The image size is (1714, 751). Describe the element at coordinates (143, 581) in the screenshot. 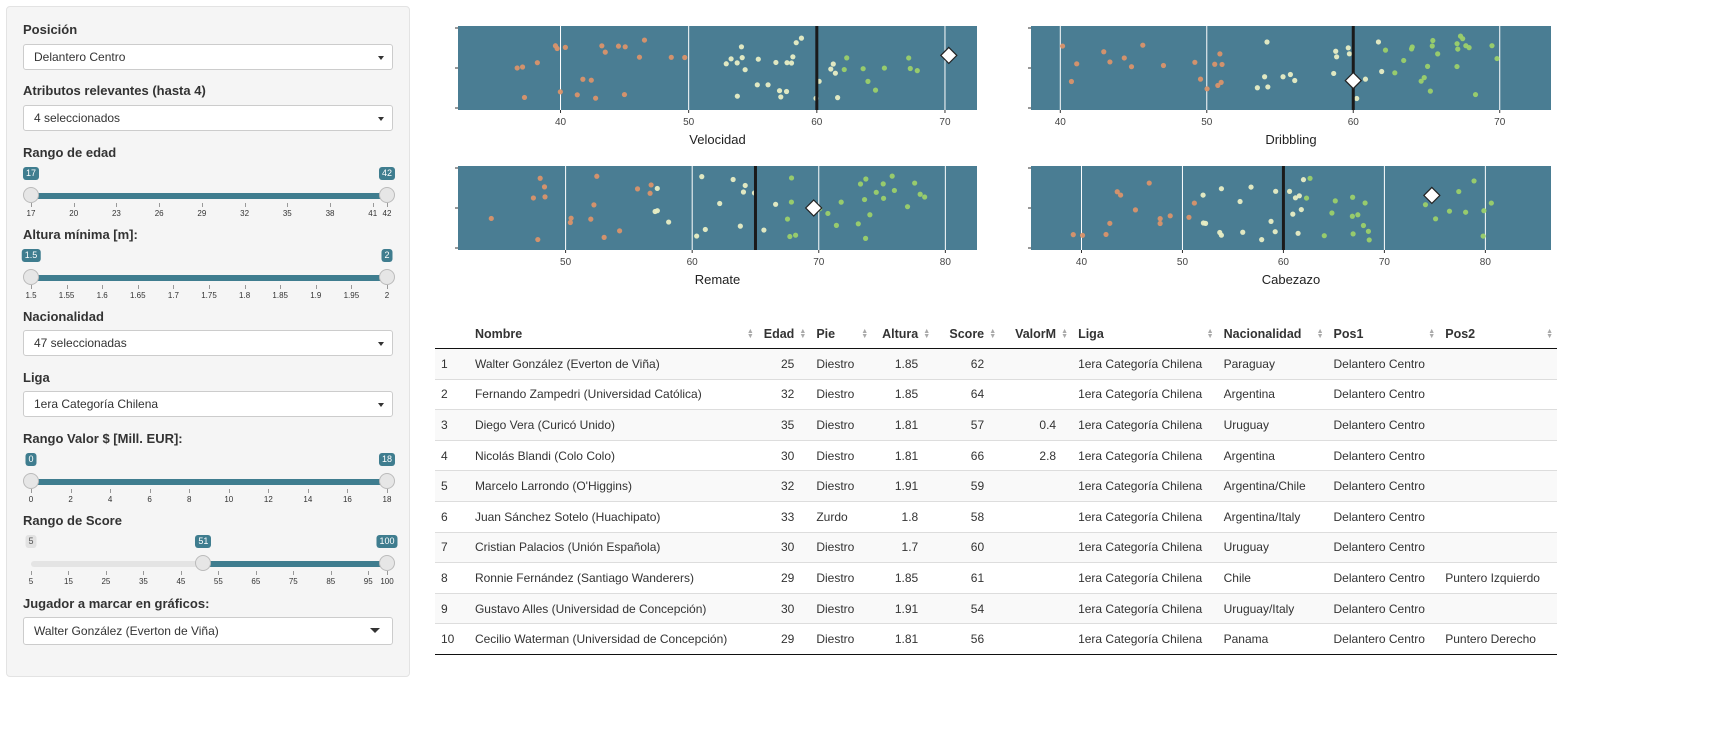

I see `slider-tick-label: 35` at that location.